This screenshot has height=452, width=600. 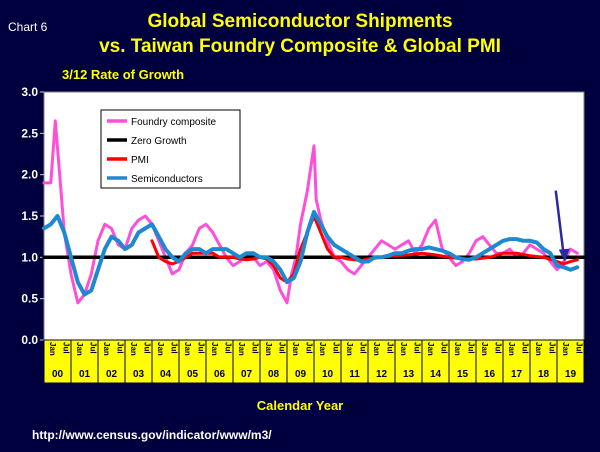 What do you see at coordinates (29, 92) in the screenshot?
I see `y-tick-label: 3.0` at bounding box center [29, 92].